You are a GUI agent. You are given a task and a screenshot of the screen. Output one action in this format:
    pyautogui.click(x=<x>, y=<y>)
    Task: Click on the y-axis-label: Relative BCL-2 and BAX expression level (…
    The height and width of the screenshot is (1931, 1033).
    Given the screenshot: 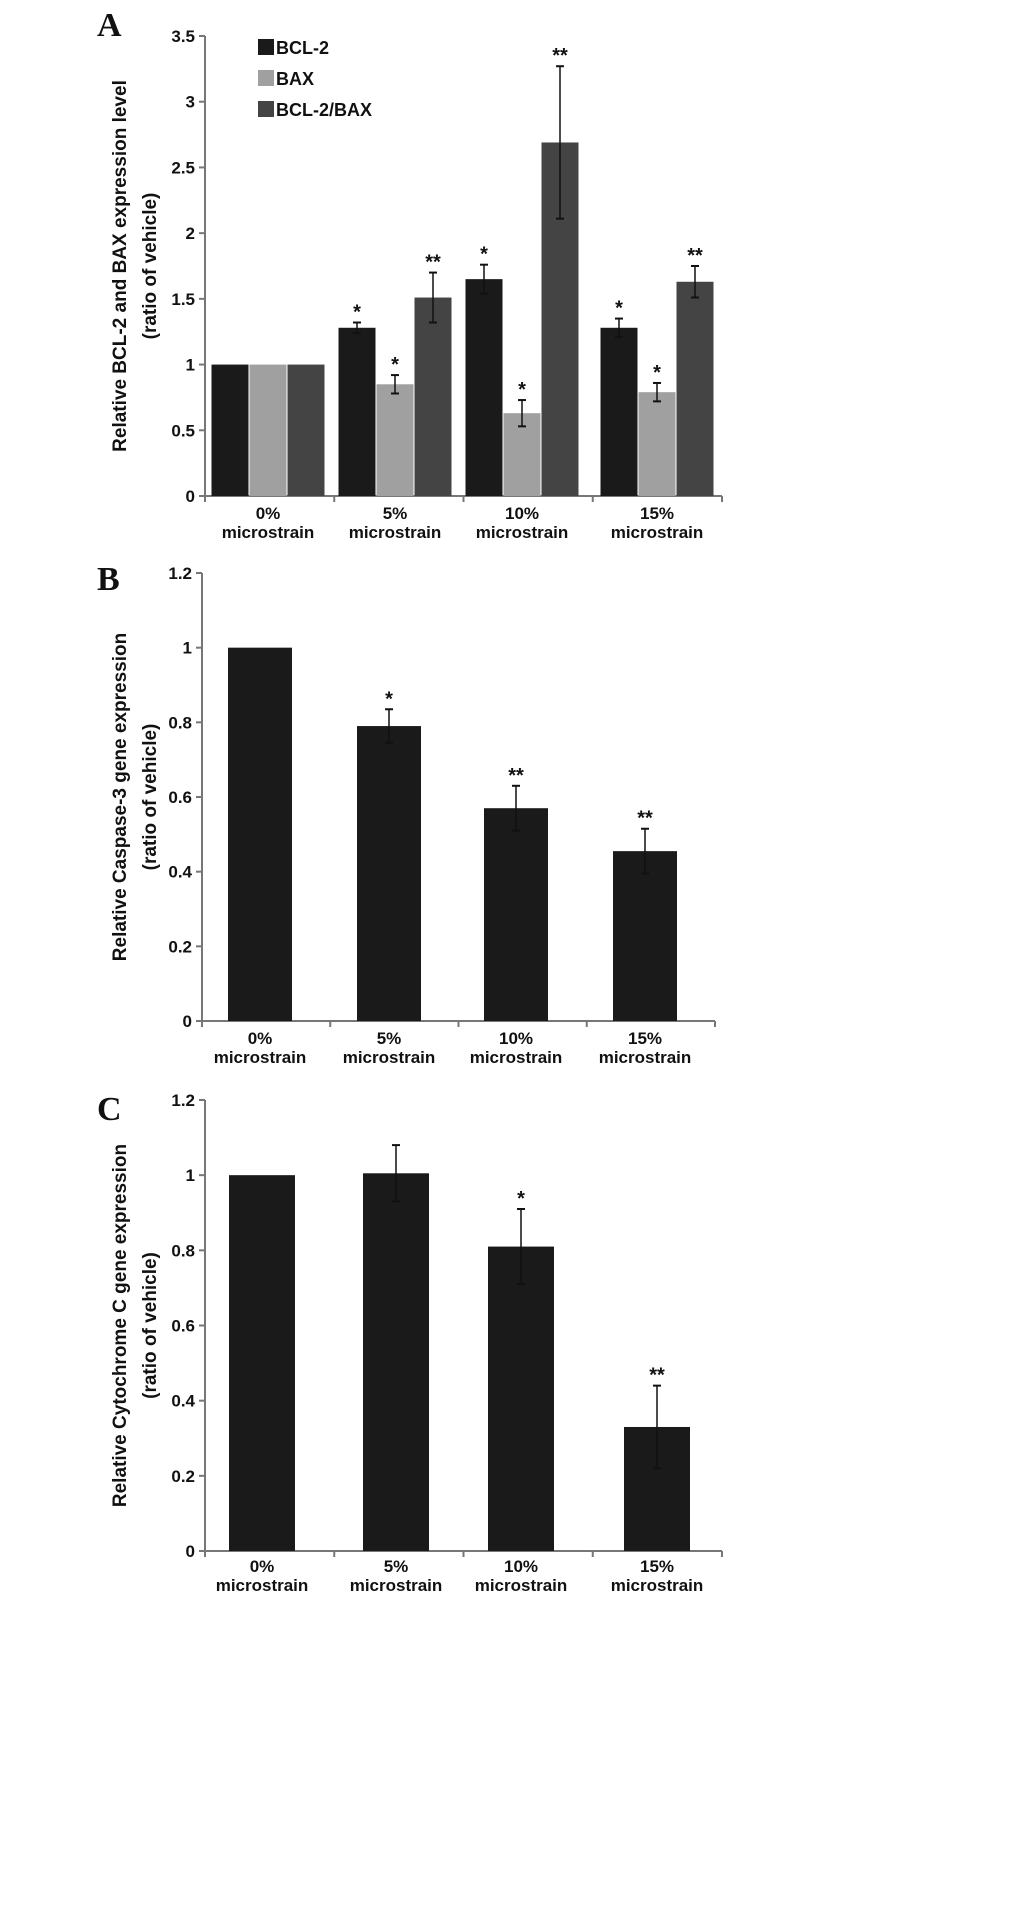 What is the action you would take?
    pyautogui.click(x=135, y=266)
    